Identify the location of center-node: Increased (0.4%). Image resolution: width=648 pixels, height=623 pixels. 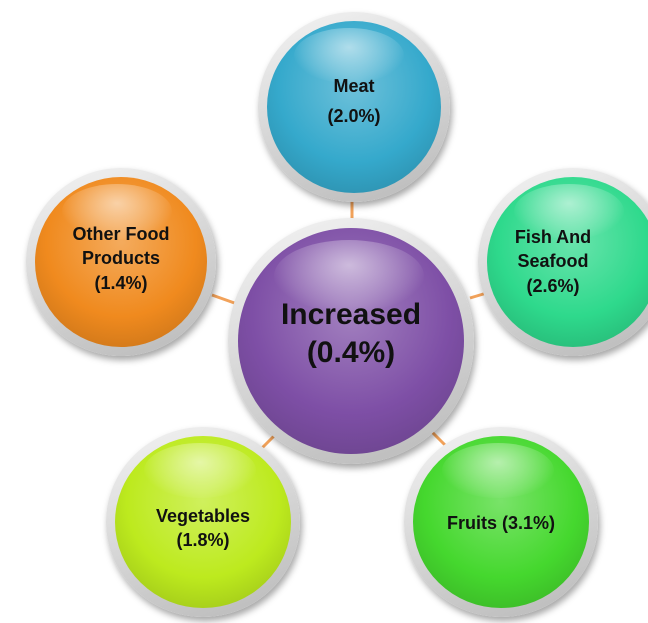
(351, 341).